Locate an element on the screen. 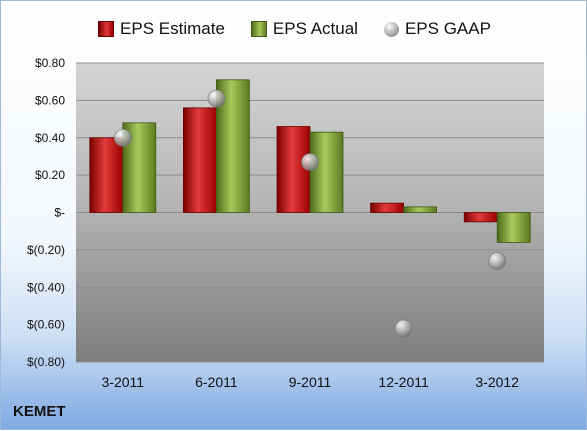 Image resolution: width=587 pixels, height=431 pixels. legend-item-eps-actual: EPS Actual is located at coordinates (304, 29).